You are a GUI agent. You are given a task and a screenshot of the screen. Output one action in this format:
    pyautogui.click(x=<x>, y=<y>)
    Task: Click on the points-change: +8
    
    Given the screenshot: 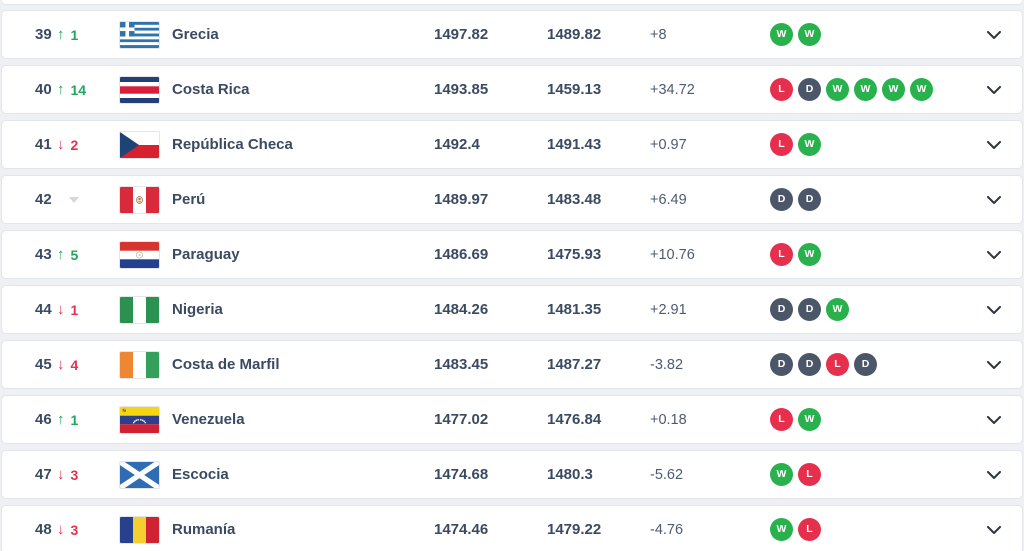 What is the action you would take?
    pyautogui.click(x=658, y=34)
    